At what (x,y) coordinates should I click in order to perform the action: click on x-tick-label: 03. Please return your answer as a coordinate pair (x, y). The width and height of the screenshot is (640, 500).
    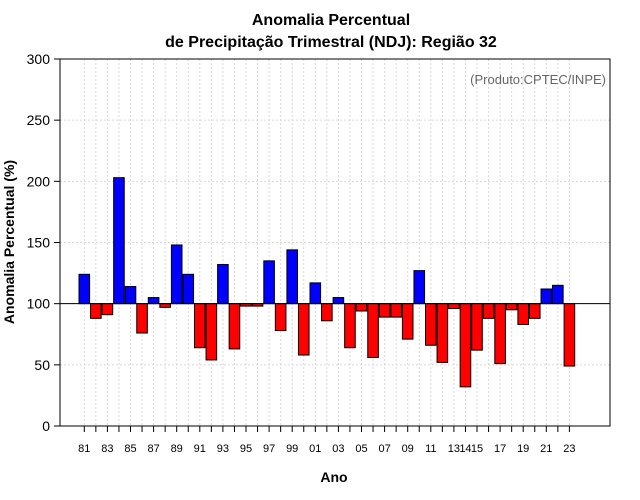
    Looking at the image, I should click on (338, 449).